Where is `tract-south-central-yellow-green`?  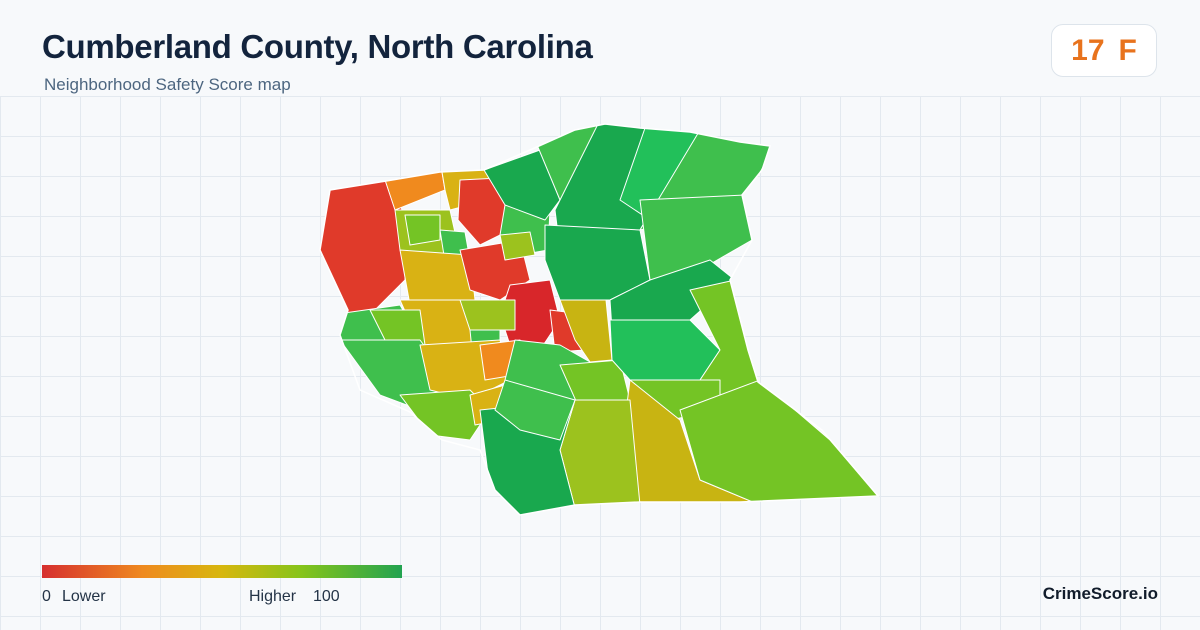
tract-south-central-yellow-green is located at coordinates (600, 454).